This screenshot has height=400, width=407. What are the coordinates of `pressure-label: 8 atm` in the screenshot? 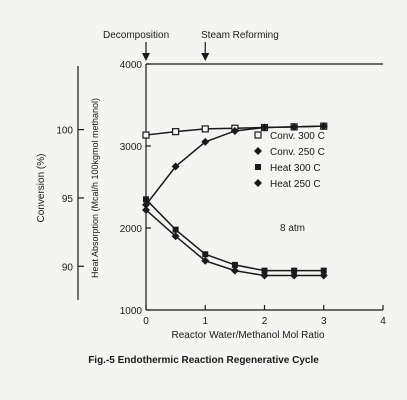 It's located at (292, 228).